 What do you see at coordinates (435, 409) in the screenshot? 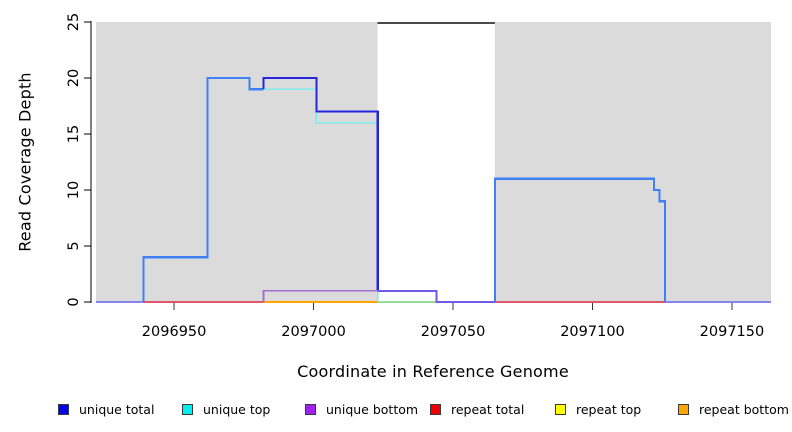
I see `legend-swatch-repeat-total` at bounding box center [435, 409].